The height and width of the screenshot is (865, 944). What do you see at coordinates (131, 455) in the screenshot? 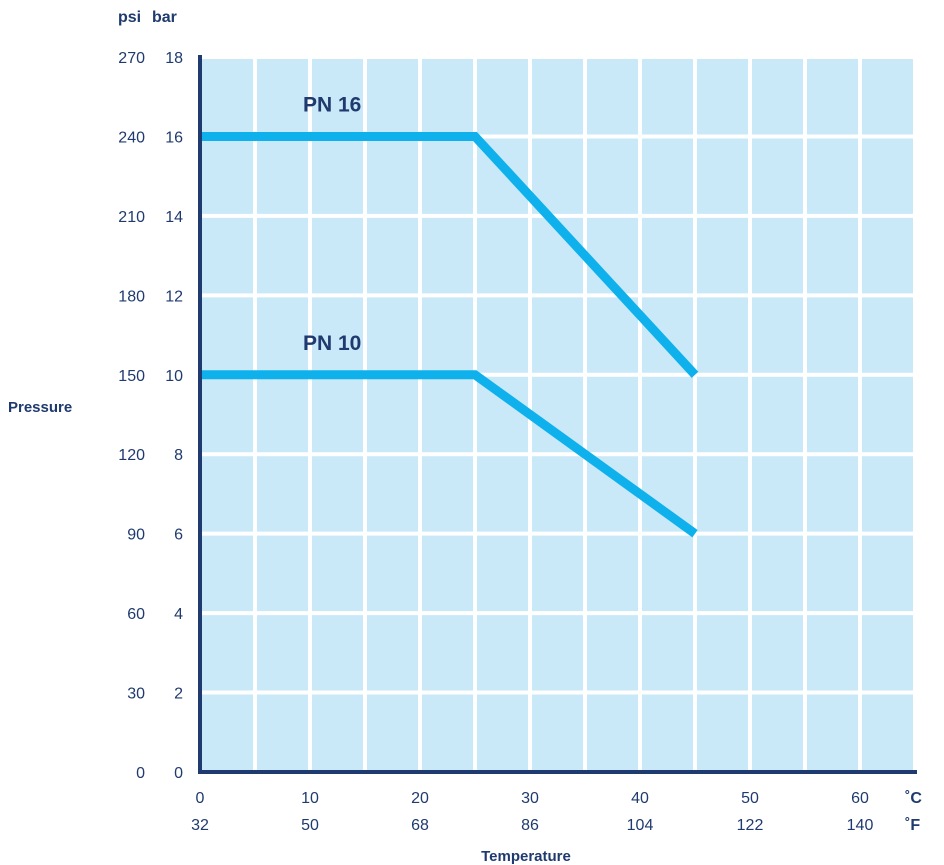
I see `y-tick-label-psi: 120` at bounding box center [131, 455].